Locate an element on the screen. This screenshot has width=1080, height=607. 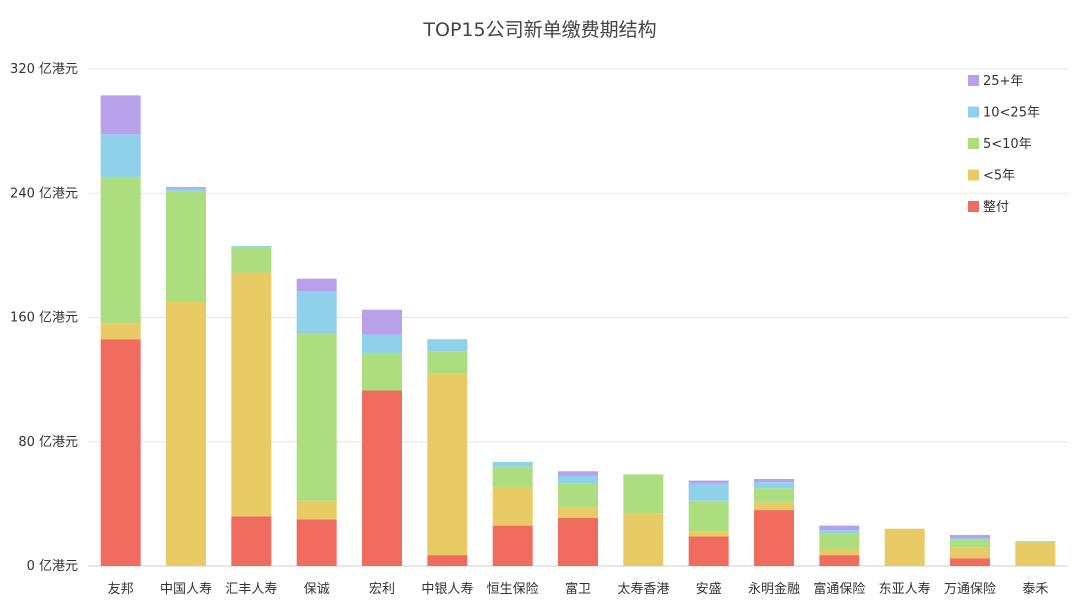
legend-label-0: 25+年 is located at coordinates (1003, 81).